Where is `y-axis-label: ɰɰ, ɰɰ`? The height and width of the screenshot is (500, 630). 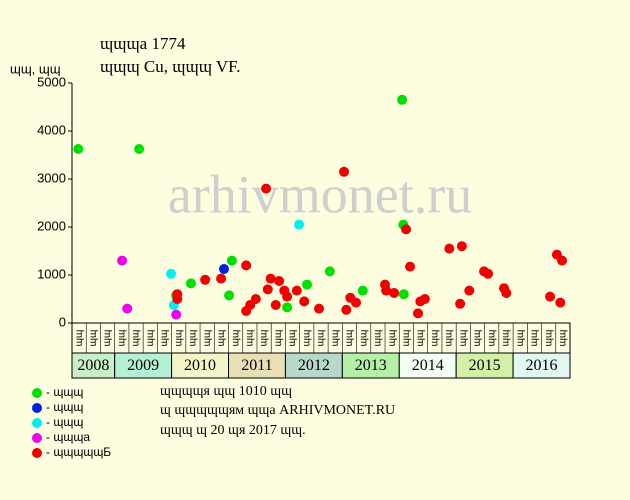 y-axis-label: ɰɰ, ɰɰ is located at coordinates (35, 68).